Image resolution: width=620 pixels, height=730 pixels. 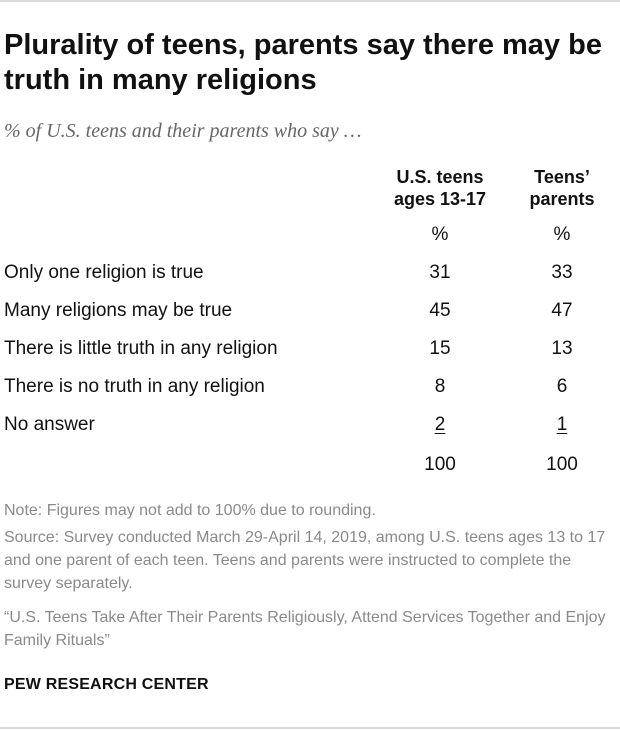 I want to click on cell-teens: 2, so click(x=440, y=424).